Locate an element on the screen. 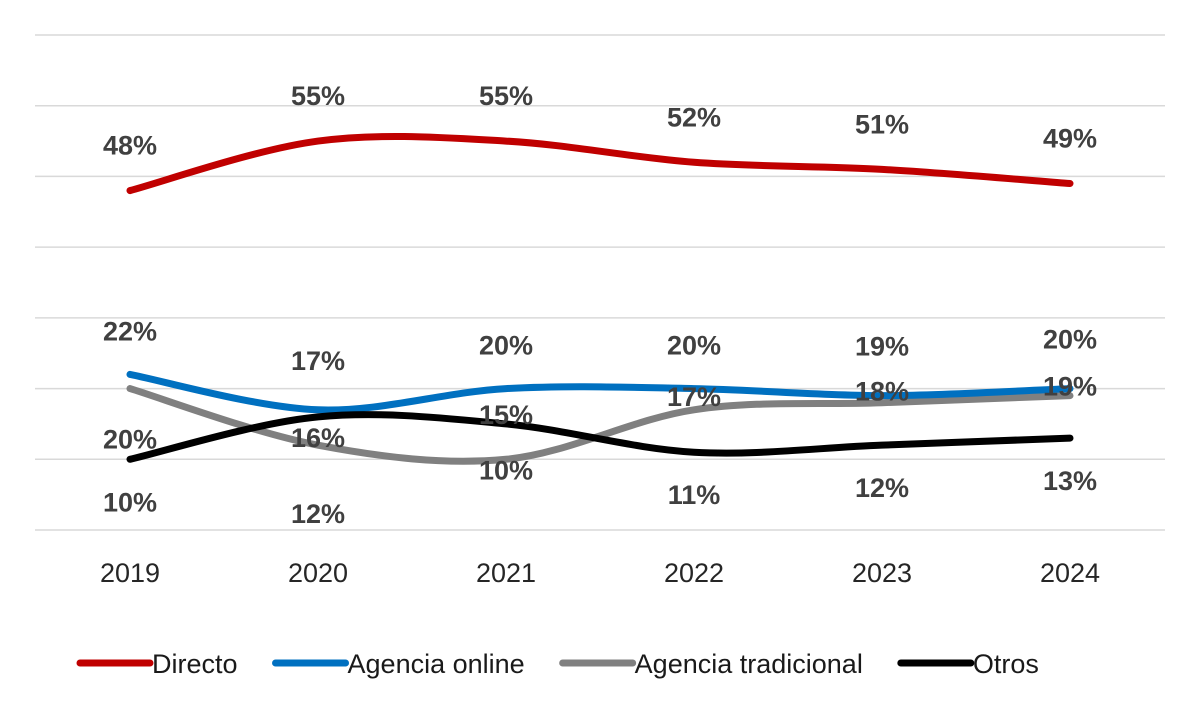  data-label-otros: 13% is located at coordinates (1070, 481).